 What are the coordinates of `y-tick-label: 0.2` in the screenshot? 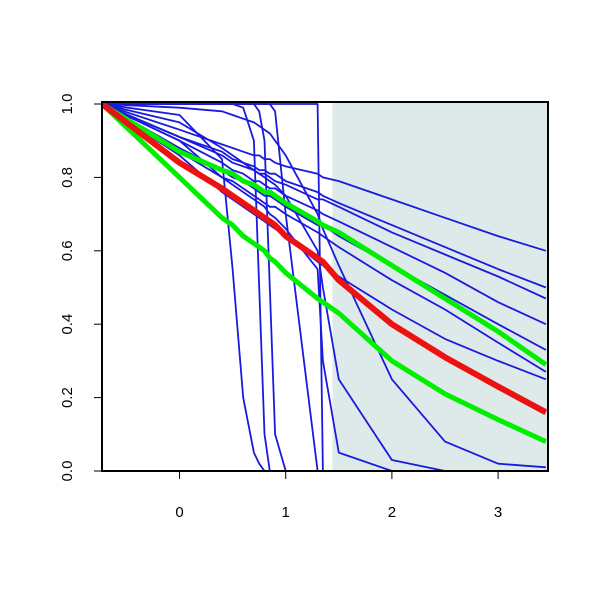 It's located at (67, 397).